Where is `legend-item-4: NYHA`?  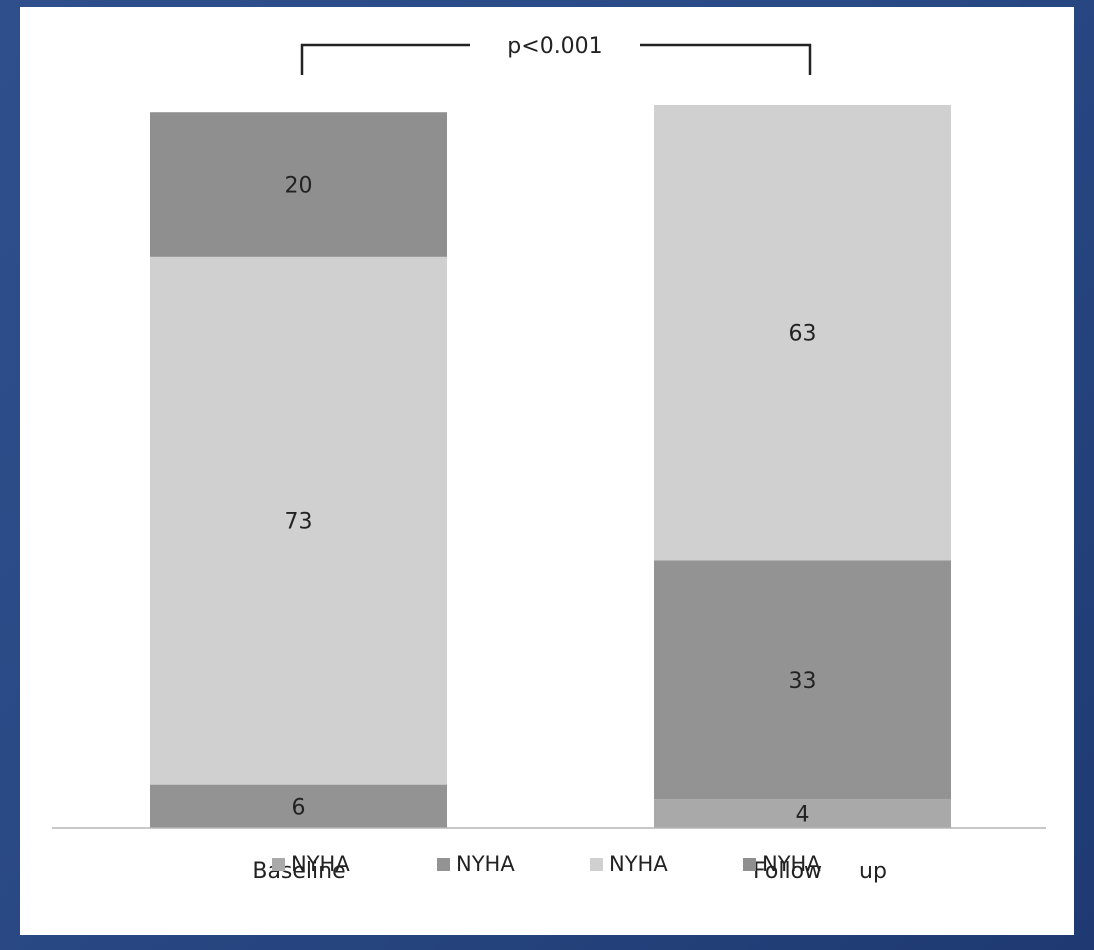
legend-item-4: NYHA is located at coordinates (782, 864).